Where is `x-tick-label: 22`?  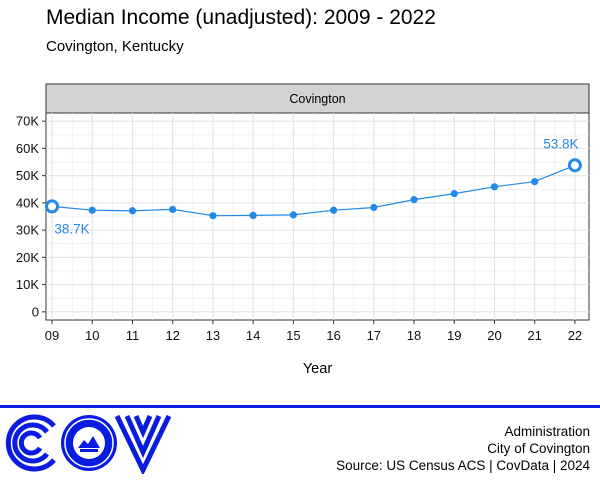 x-tick-label: 22 is located at coordinates (575, 335).